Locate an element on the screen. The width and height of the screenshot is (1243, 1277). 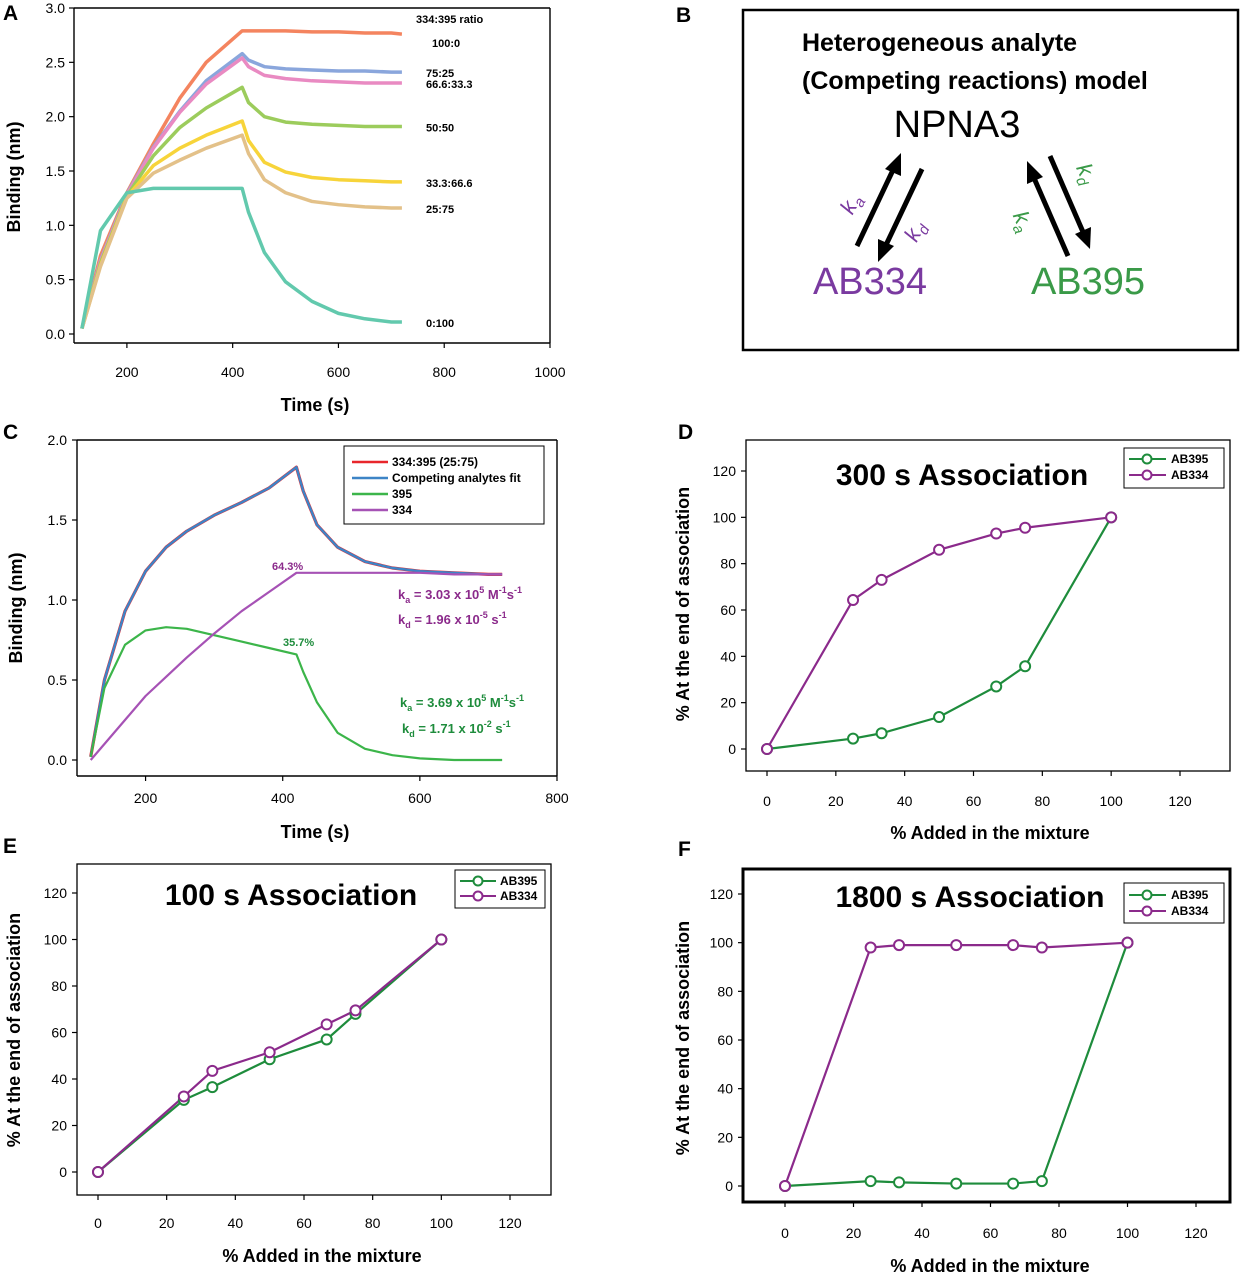
kd-334-text: kd = 1.96 x 10-5 s-1 is located at coordinates (452, 620).